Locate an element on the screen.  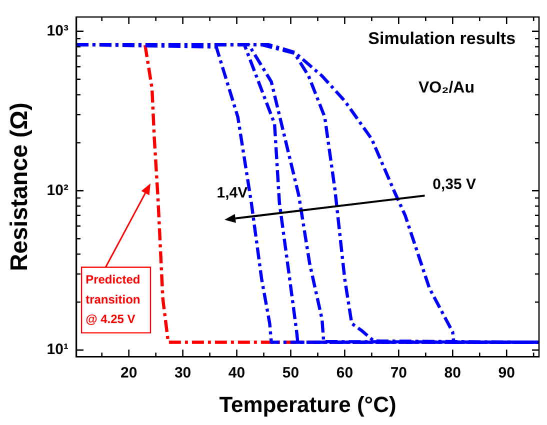
y-tick-label: 10² is located at coordinates (57, 190).